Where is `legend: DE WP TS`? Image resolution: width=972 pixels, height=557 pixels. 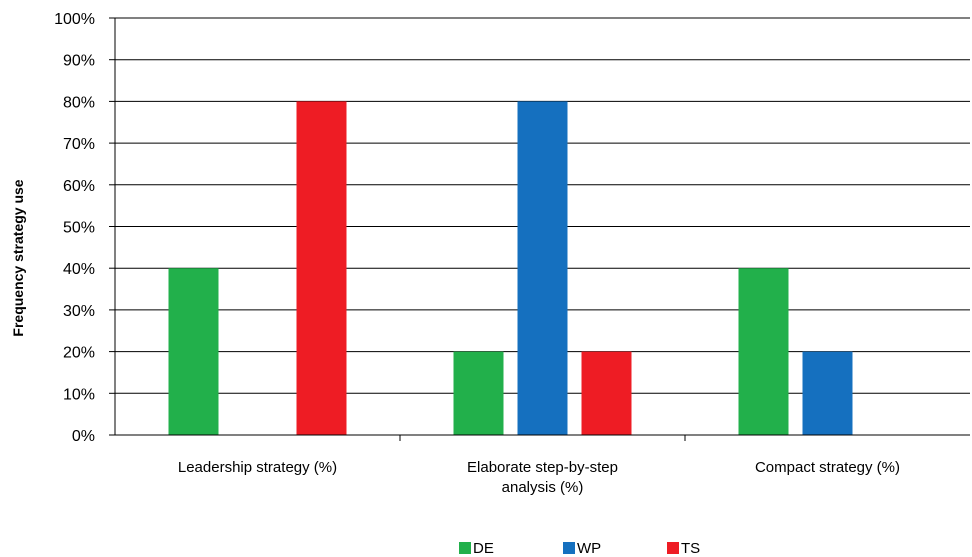 legend: DE WP TS is located at coordinates (579, 548).